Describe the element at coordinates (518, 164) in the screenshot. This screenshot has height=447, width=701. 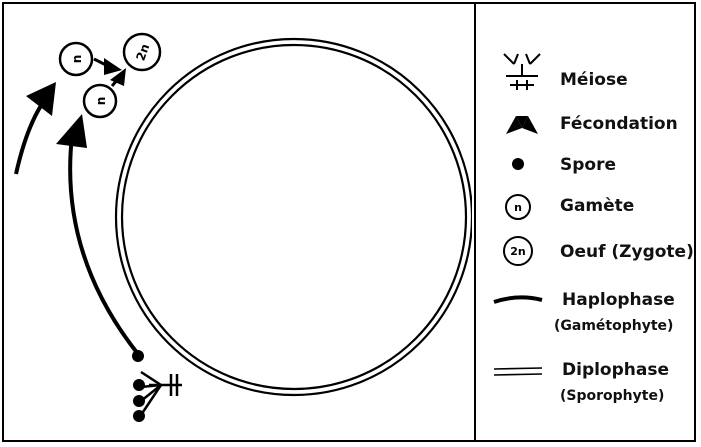
I see `spore-icon` at that location.